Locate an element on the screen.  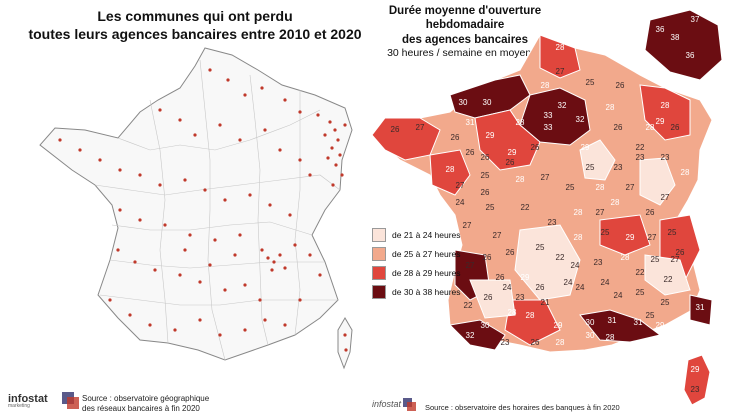
dept-value-label: 36 is located at coordinates (690, 55).